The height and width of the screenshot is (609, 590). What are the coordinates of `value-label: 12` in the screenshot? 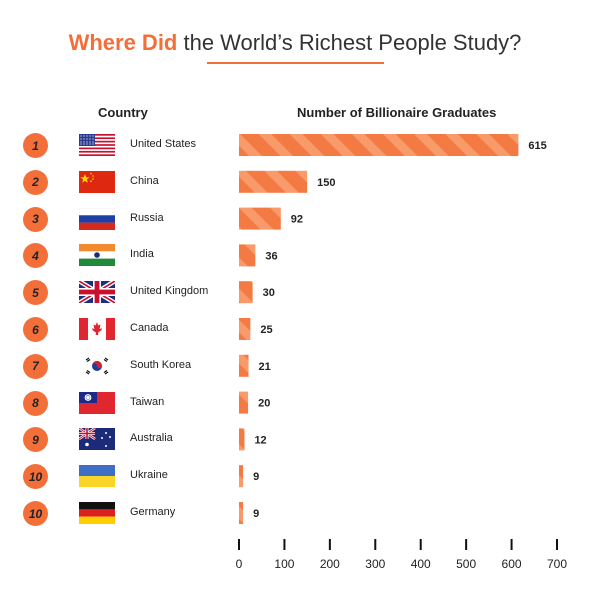 It's located at (260, 440).